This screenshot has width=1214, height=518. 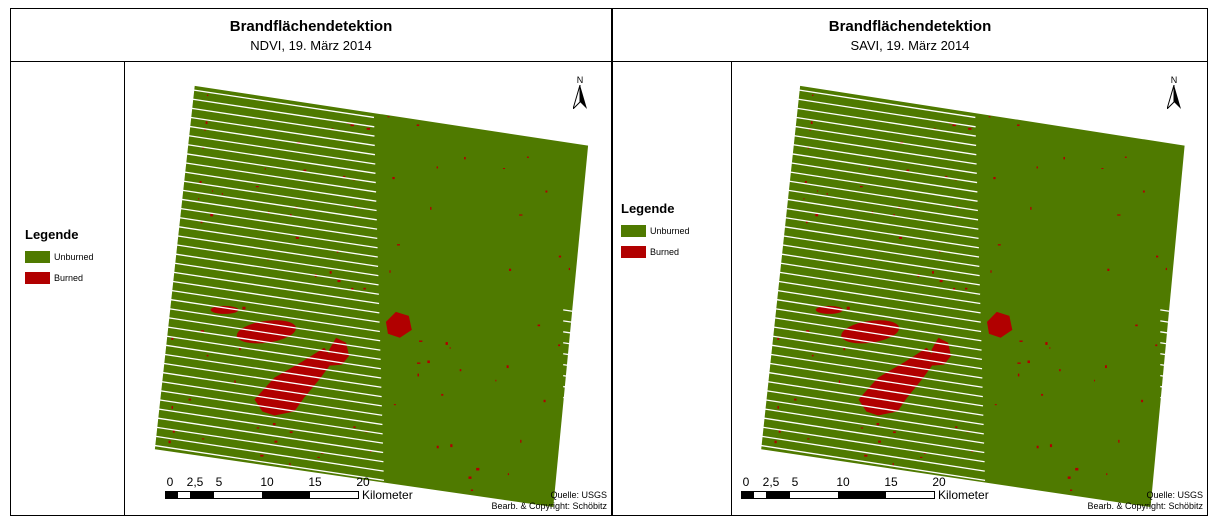 I want to click on scale-unit: Kilometer, so click(x=963, y=495).